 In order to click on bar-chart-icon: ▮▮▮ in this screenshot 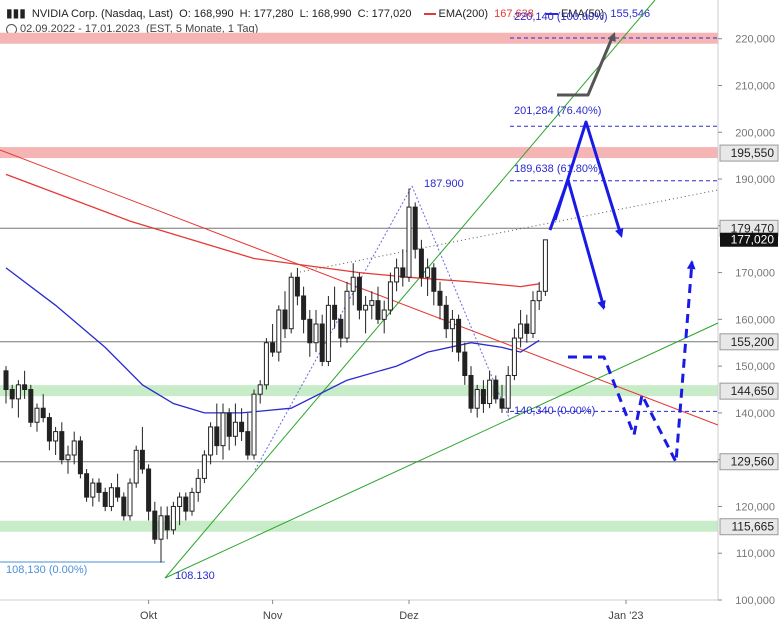, I will do `click(16, 13)`.